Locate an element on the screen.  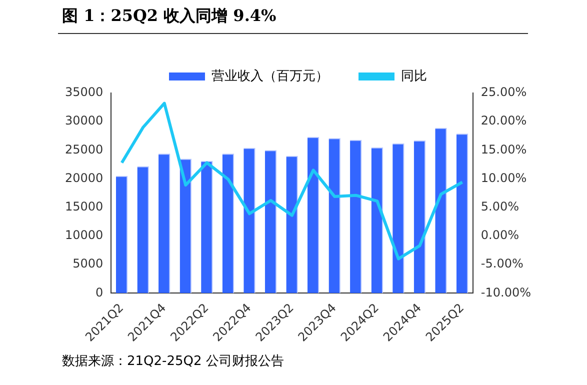
y2-tick-label: -10.00% is located at coordinates (506, 292).